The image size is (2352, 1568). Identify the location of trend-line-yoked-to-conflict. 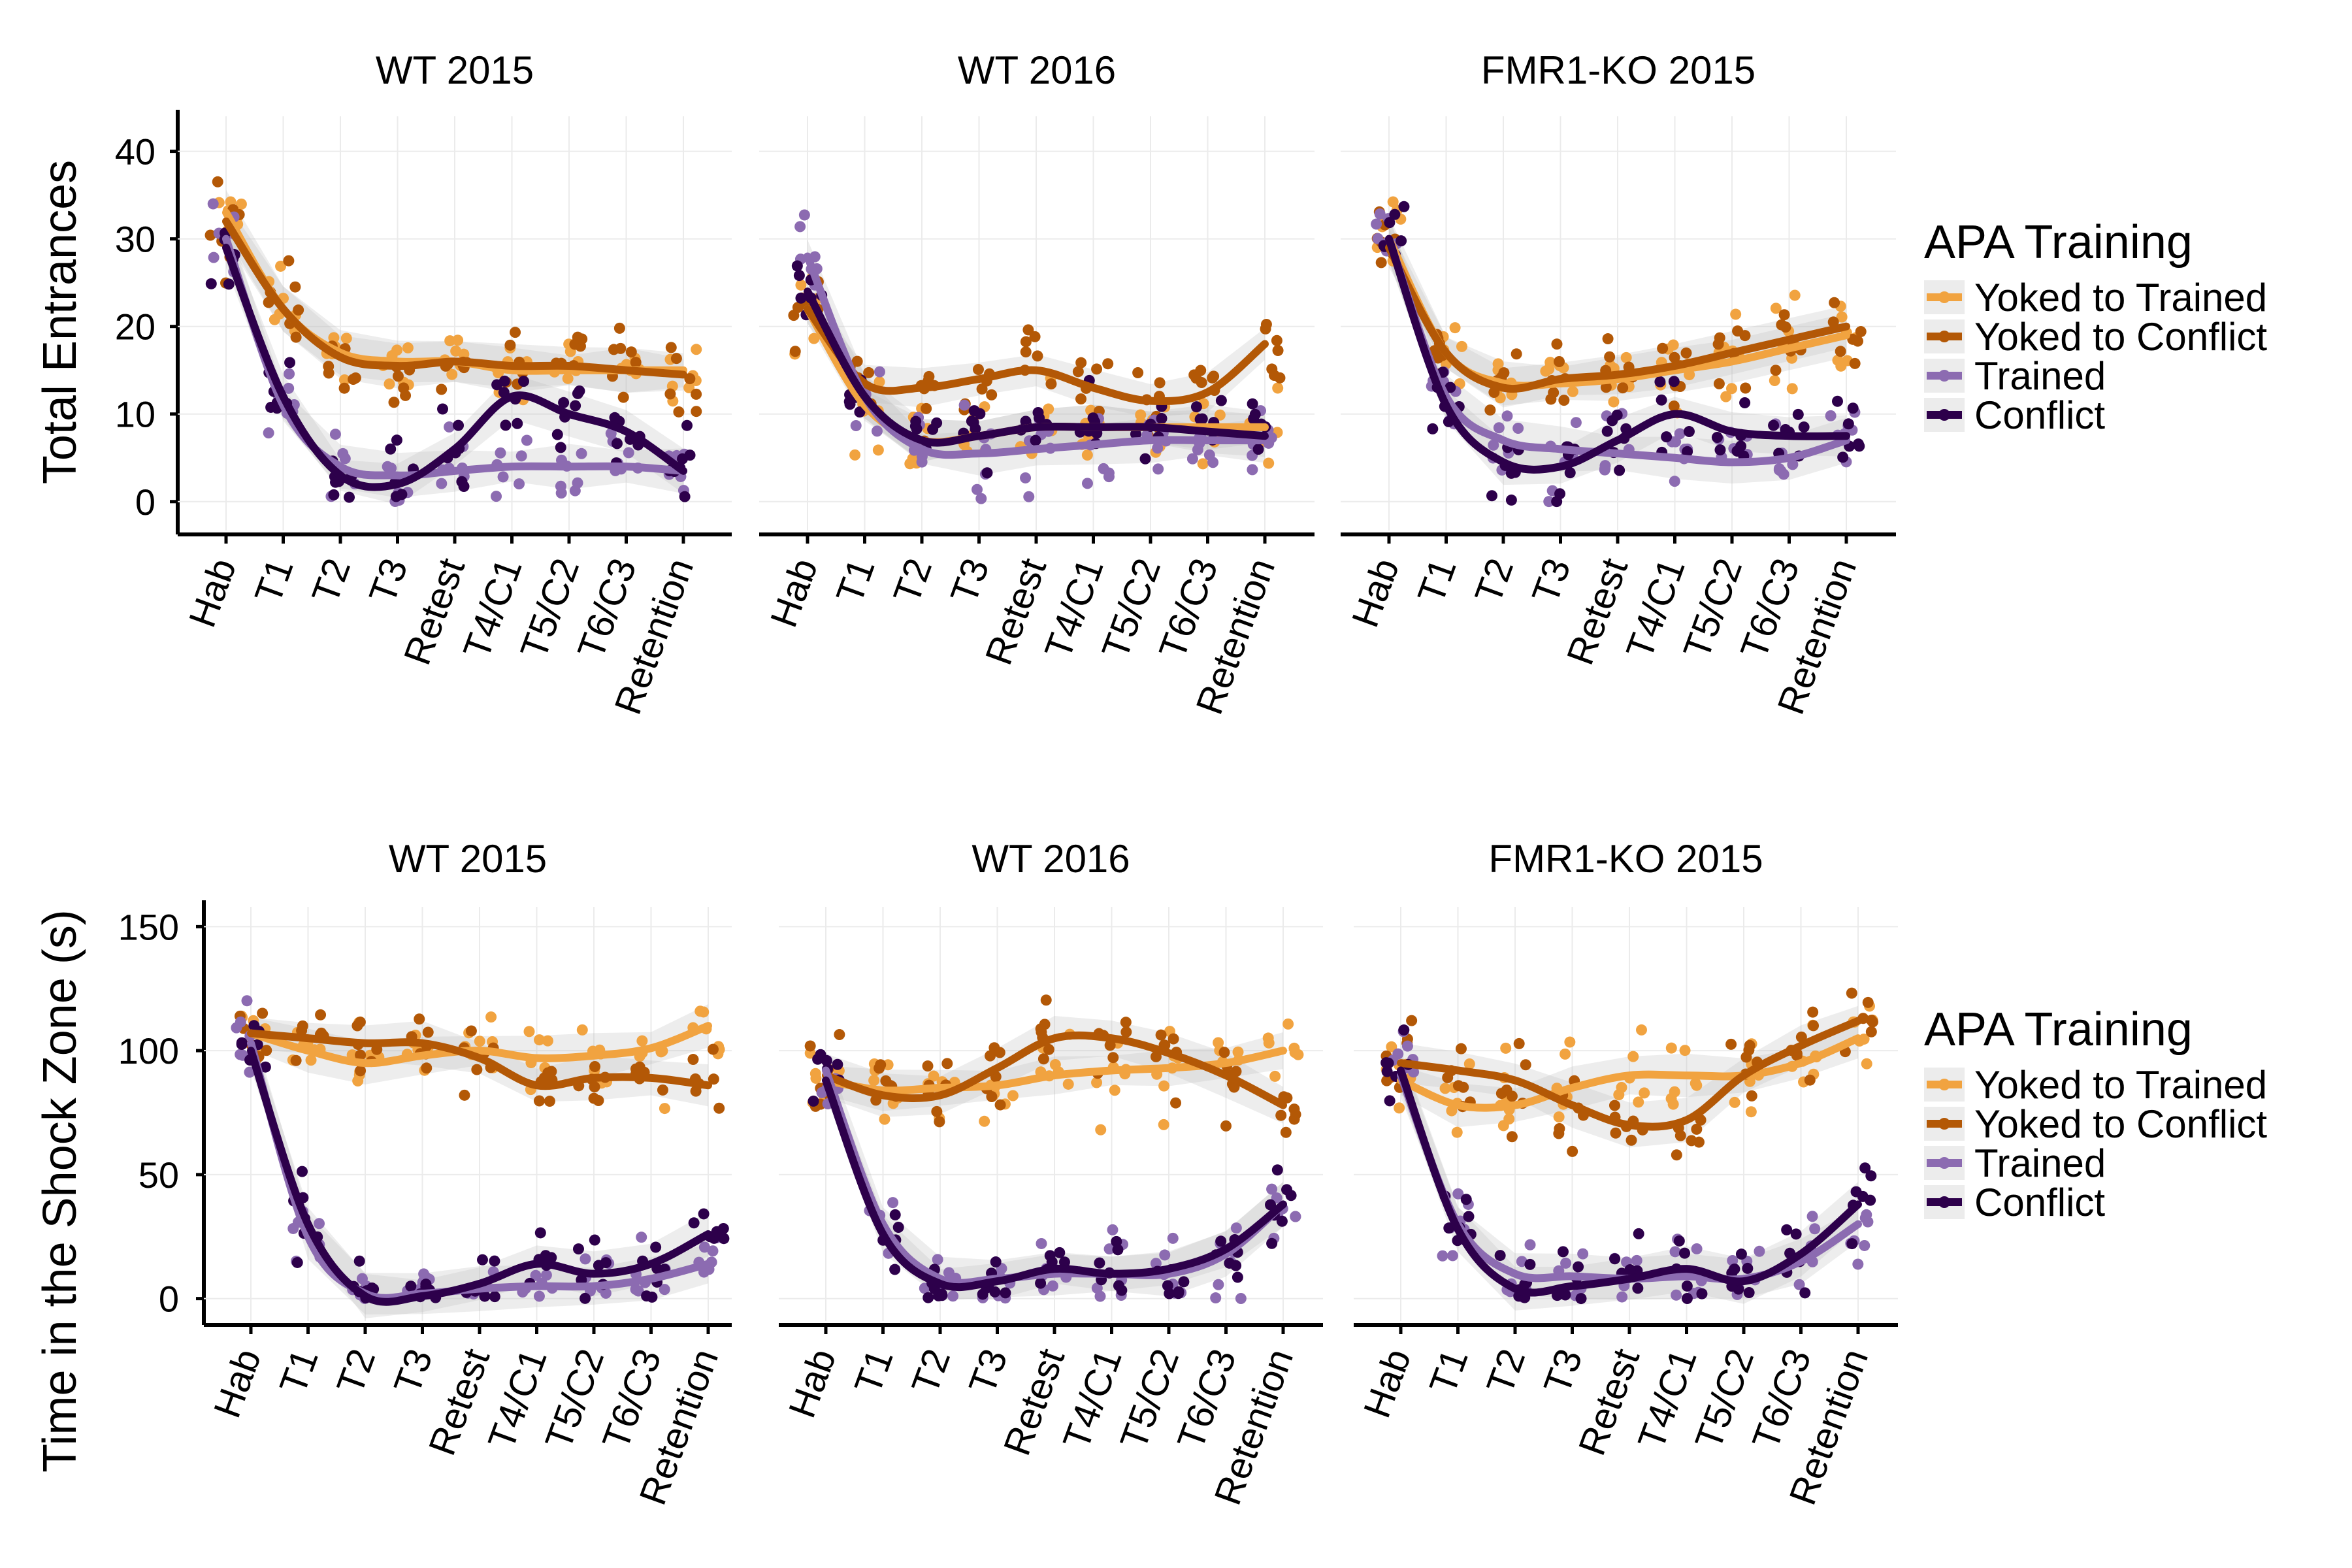
(1617, 318).